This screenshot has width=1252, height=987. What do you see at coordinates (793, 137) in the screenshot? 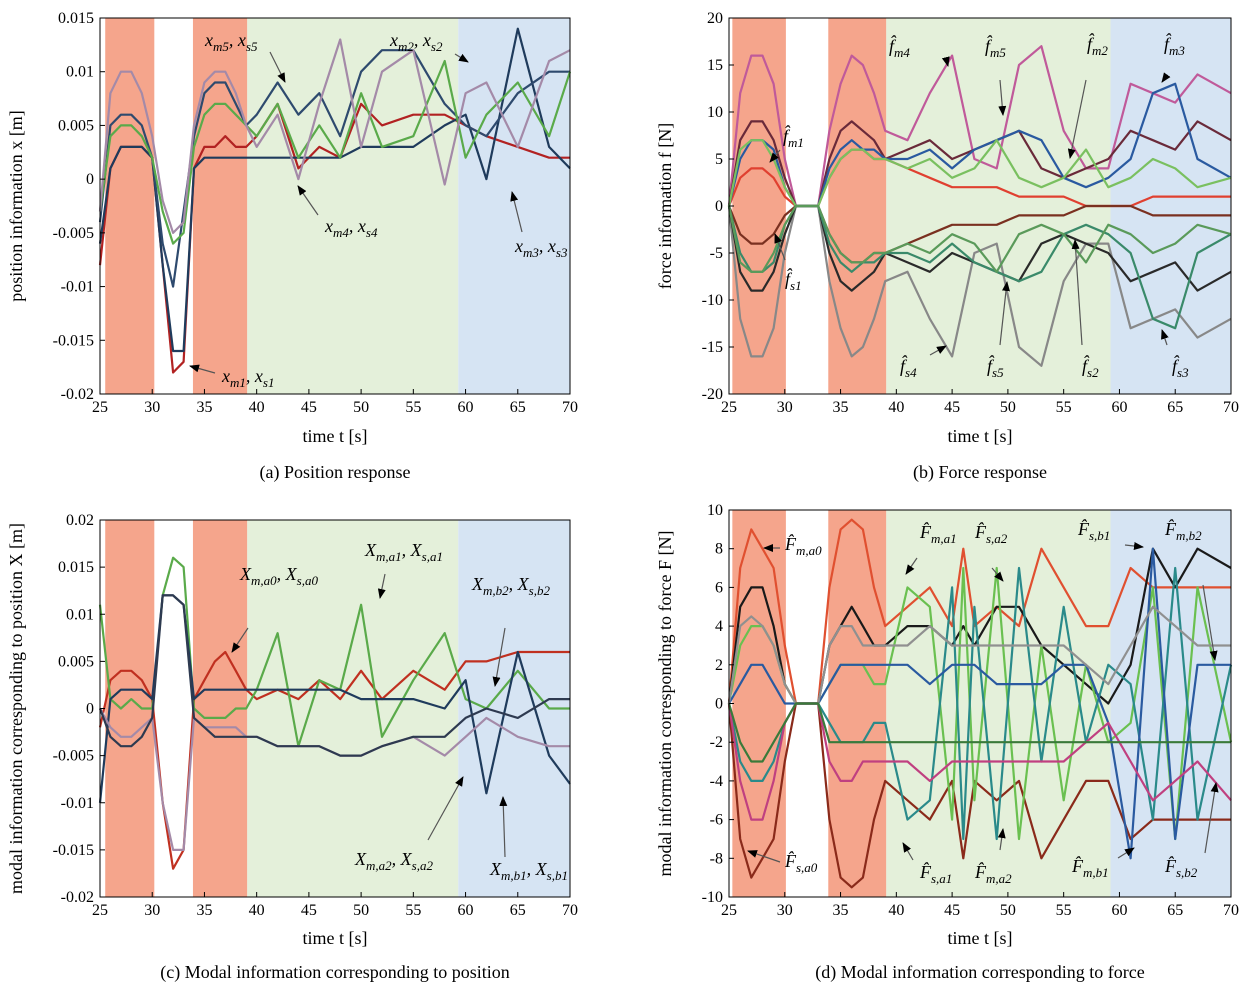
I see `annotation-label: f̂m1​` at bounding box center [793, 137].